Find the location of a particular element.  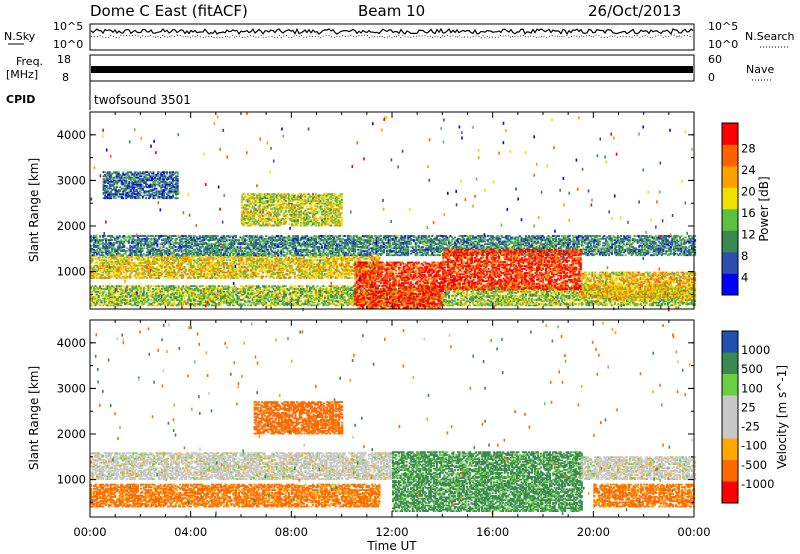

power-ylabel: Slant Range [km] is located at coordinates (34, 210).